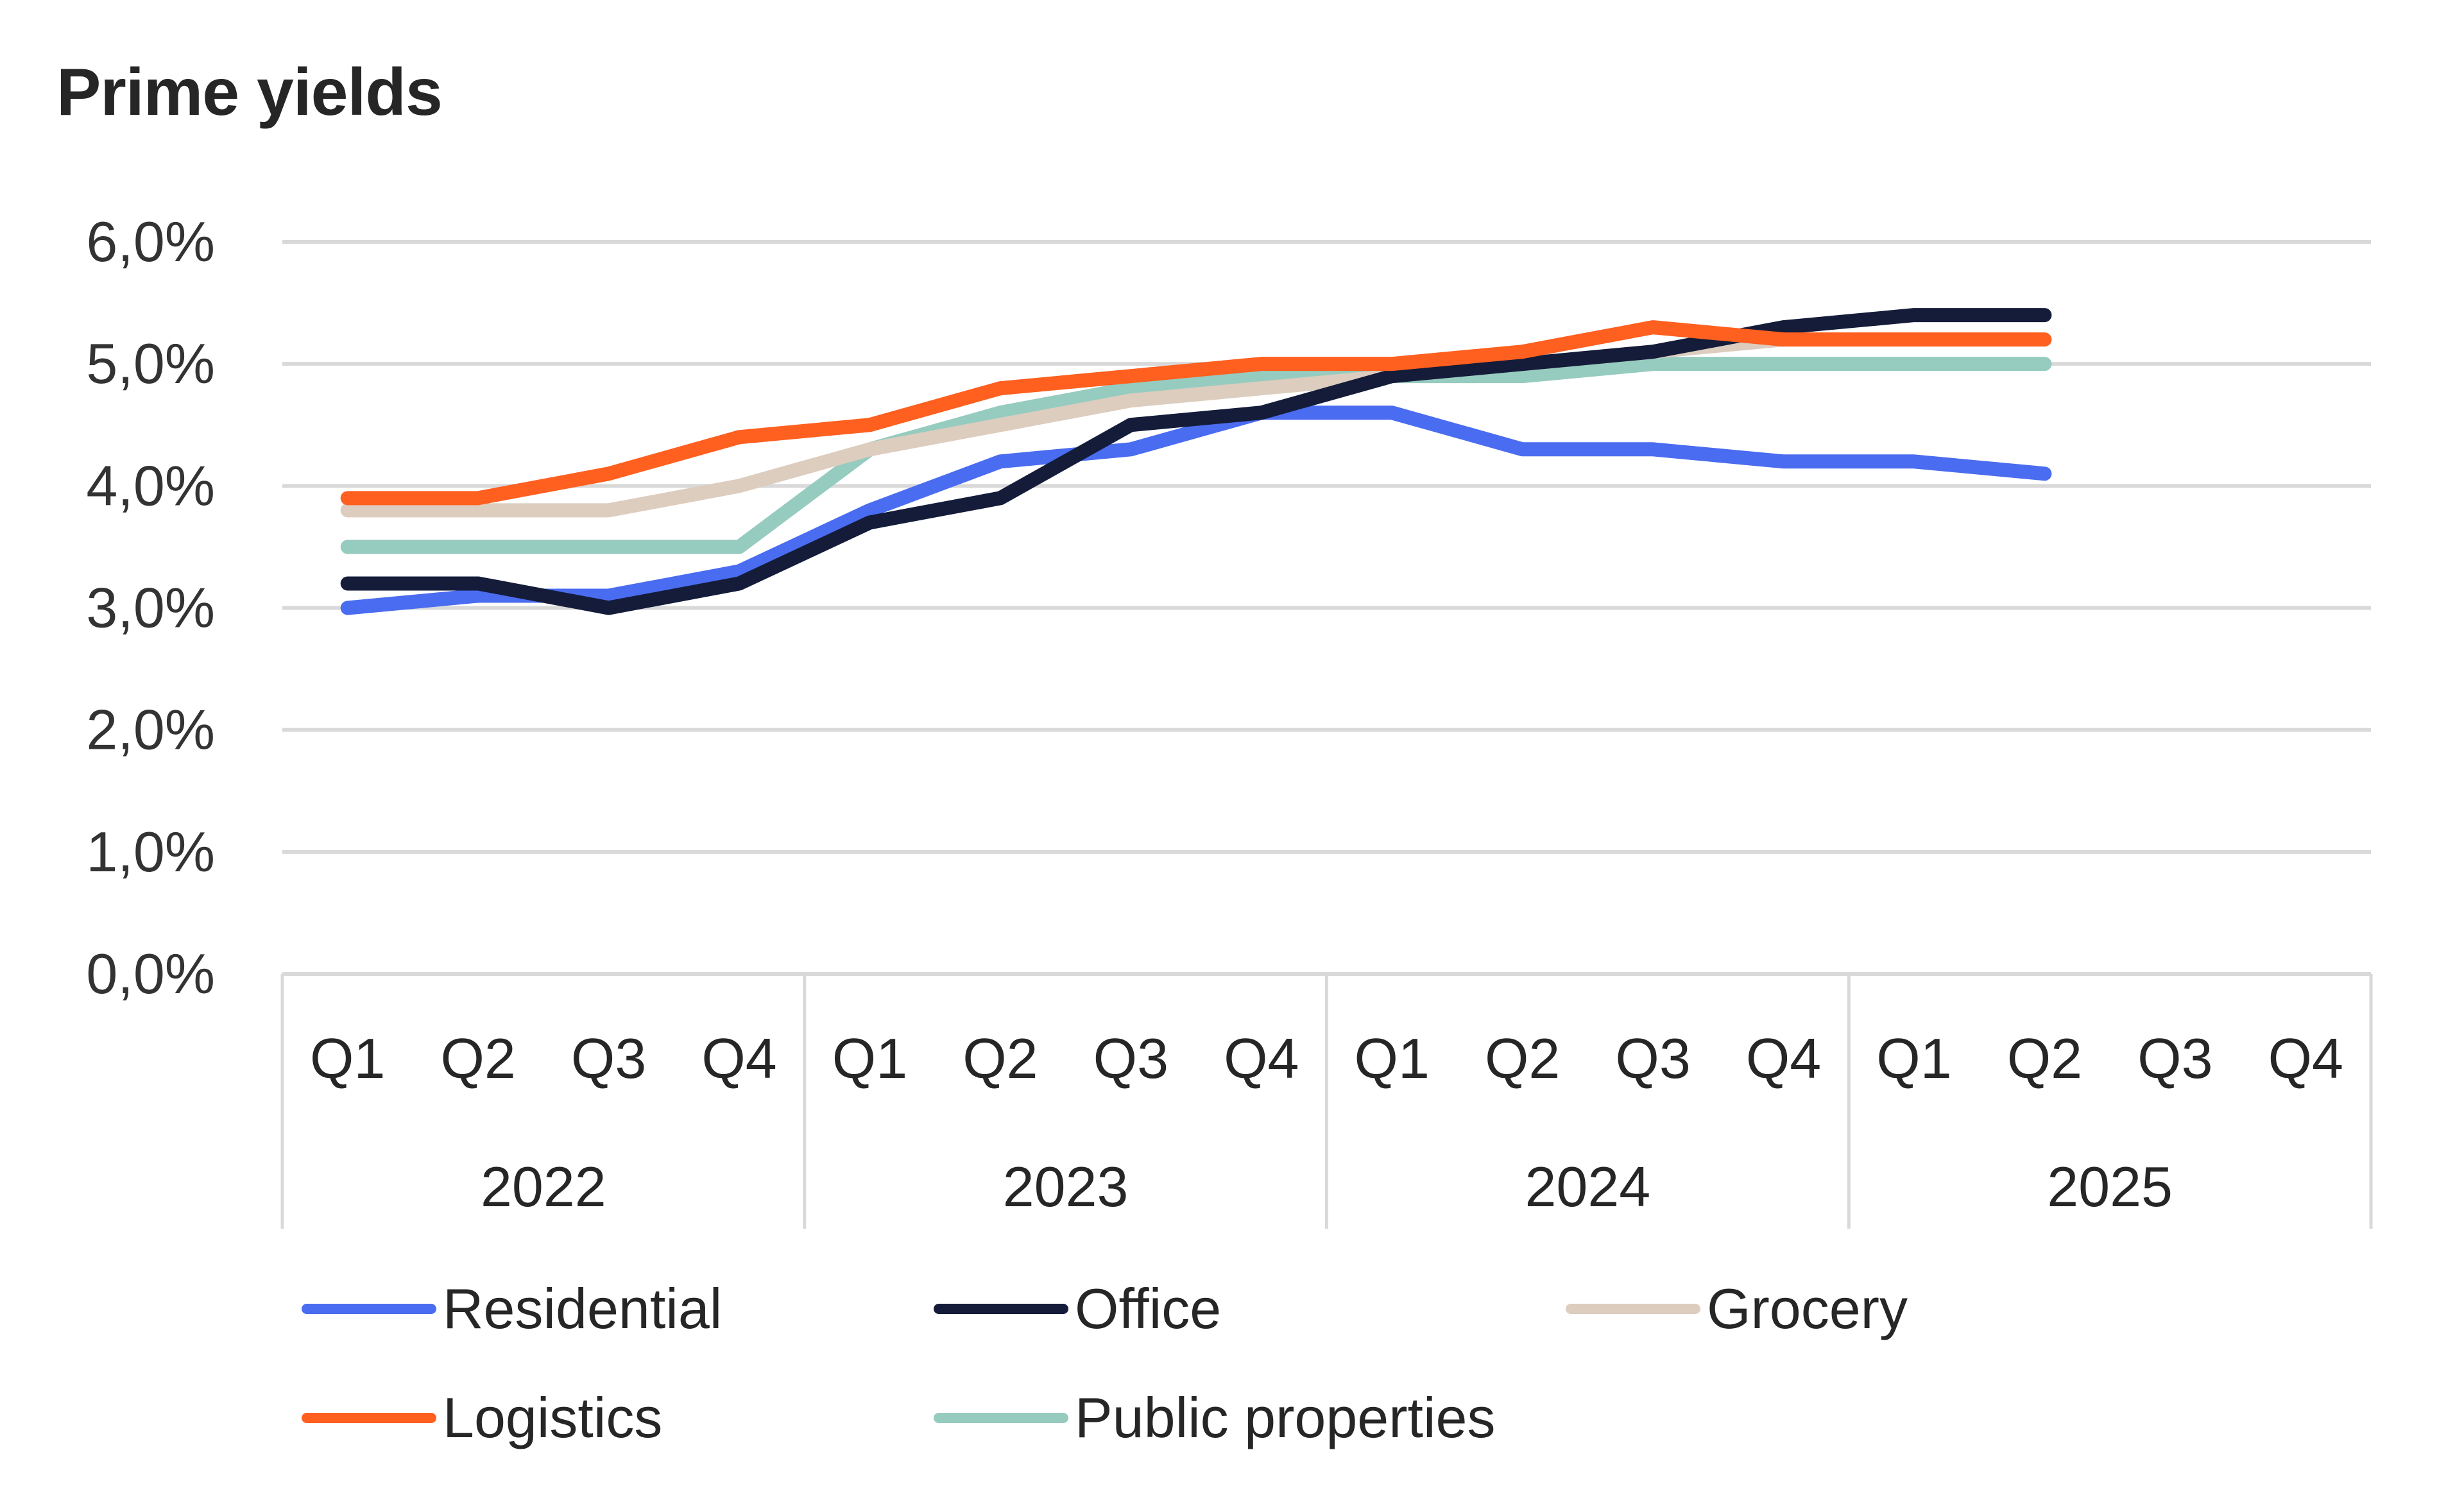  What do you see at coordinates (151, 851) in the screenshot?
I see `y-tick-label: 1,0%` at bounding box center [151, 851].